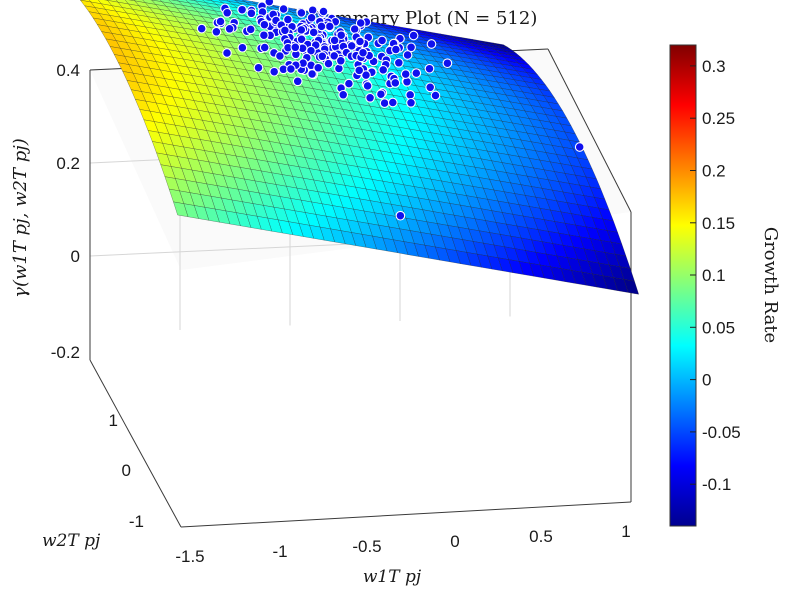 This screenshot has height=592, width=789. Describe the element at coordinates (714, 66) in the screenshot. I see `colorbar-tick-label: 0.3` at that location.